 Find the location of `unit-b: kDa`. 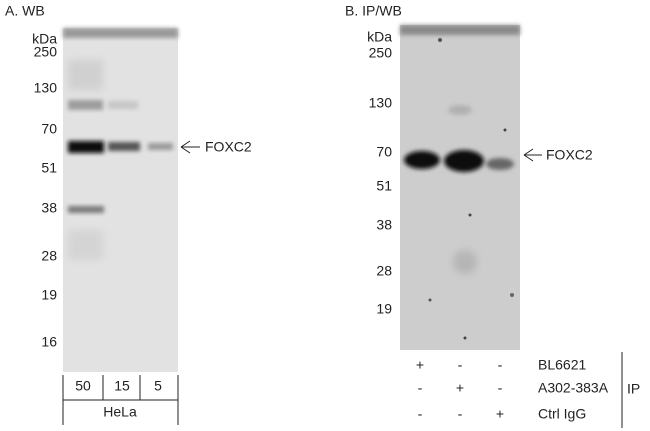

unit-b: kDa is located at coordinates (379, 37).